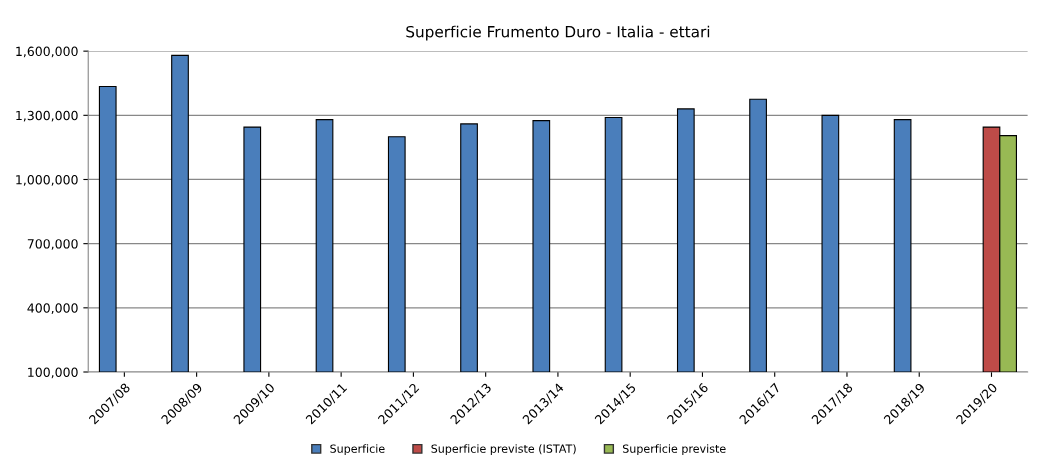 This screenshot has height=465, width=1038. Describe the element at coordinates (503, 449) in the screenshot. I see `legend-label: Superficie previste (ISTAT)` at that location.